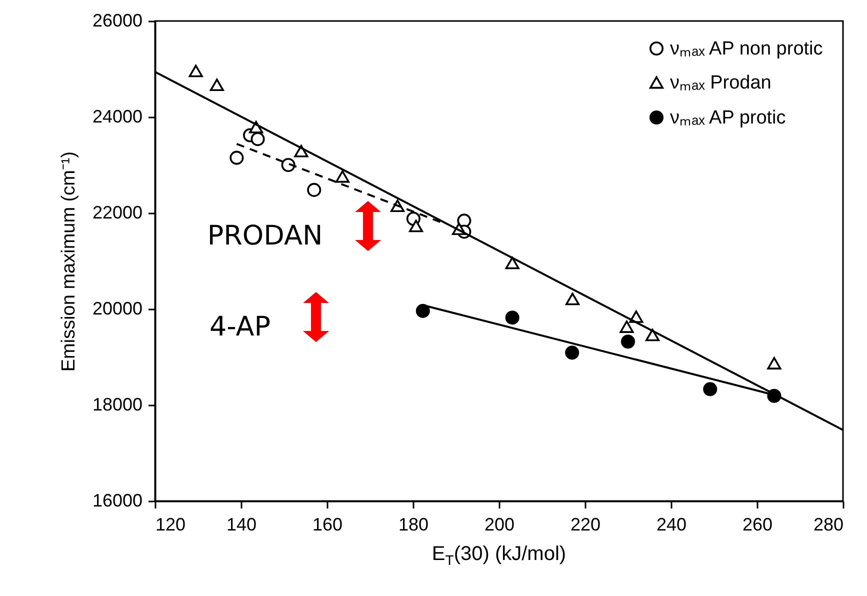 Image resolution: width=867 pixels, height=596 pixels. What do you see at coordinates (327, 524) in the screenshot?
I see `x-tick-label: 160` at bounding box center [327, 524].